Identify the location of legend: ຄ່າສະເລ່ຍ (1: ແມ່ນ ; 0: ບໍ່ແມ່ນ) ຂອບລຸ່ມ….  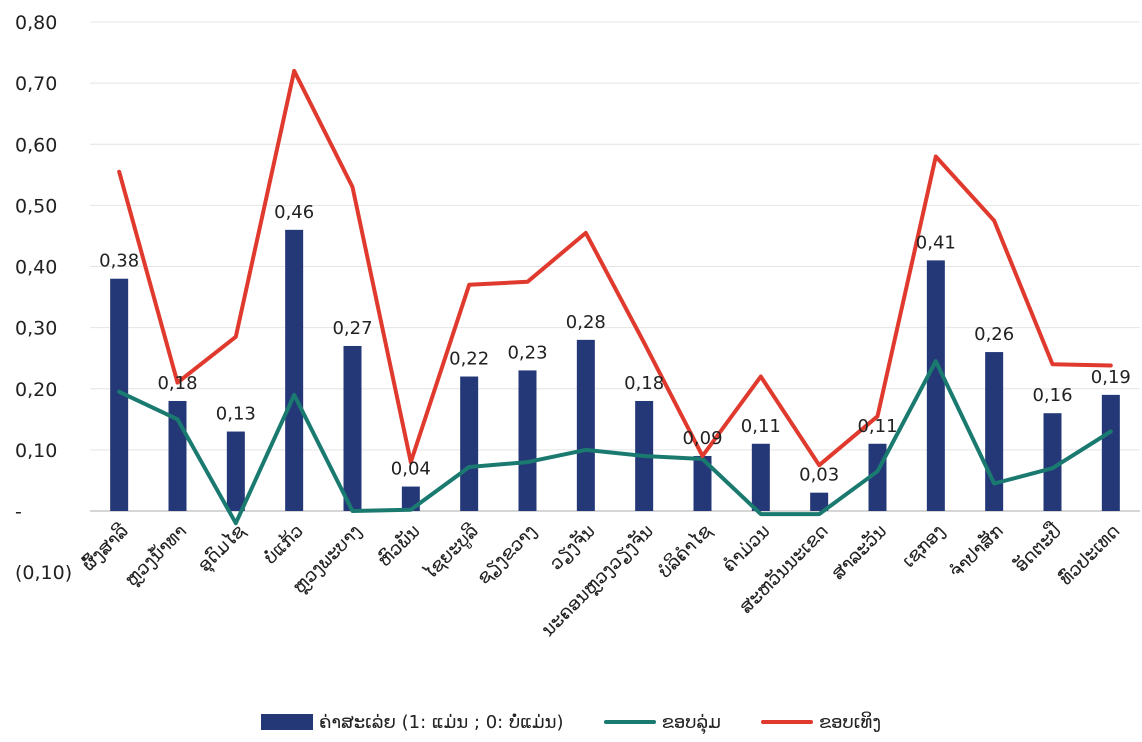
(571, 722).